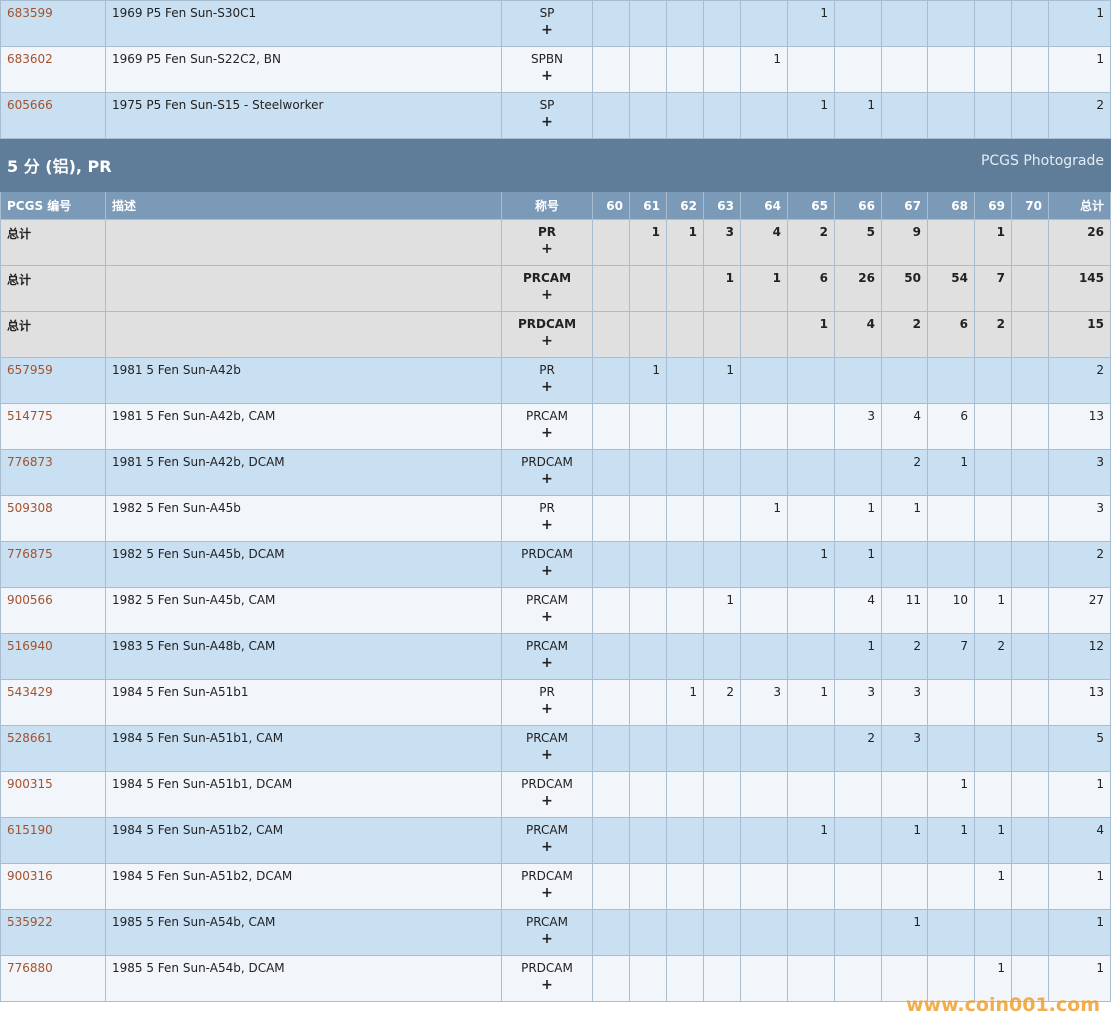 Image resolution: width=1112 pixels, height=1030 pixels. I want to click on id-cell: 543429, so click(53, 702).